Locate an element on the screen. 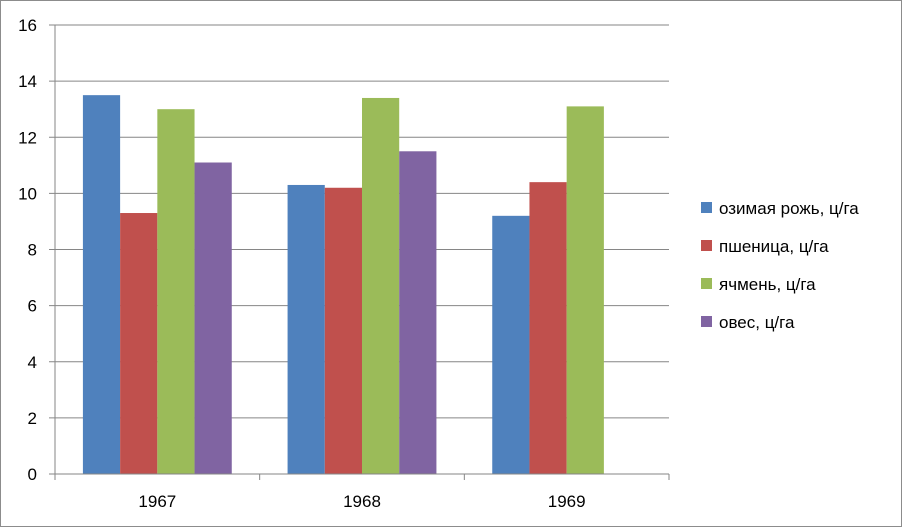 The image size is (902, 527). y-tick-label: 4 is located at coordinates (32, 362).